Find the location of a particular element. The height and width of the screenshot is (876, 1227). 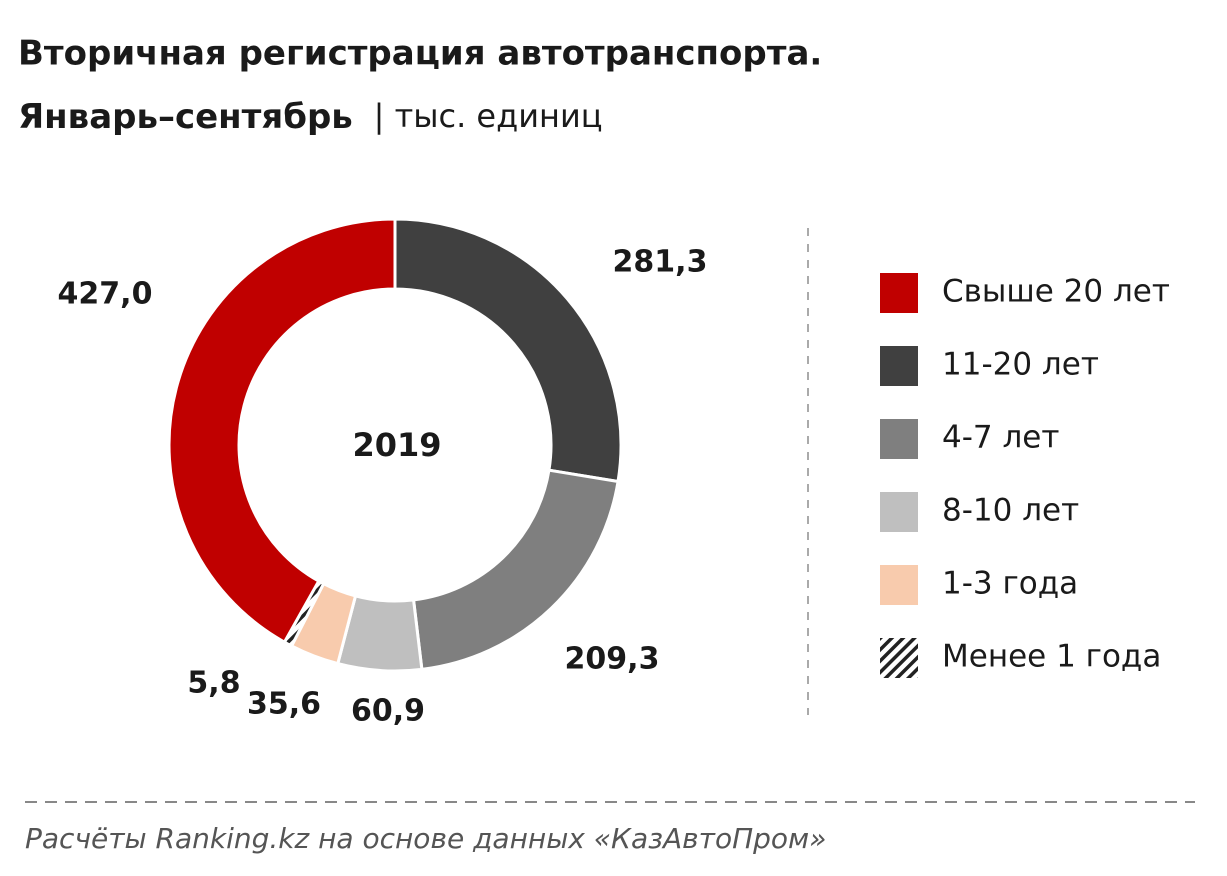

value-label: 60,9 is located at coordinates (388, 711).